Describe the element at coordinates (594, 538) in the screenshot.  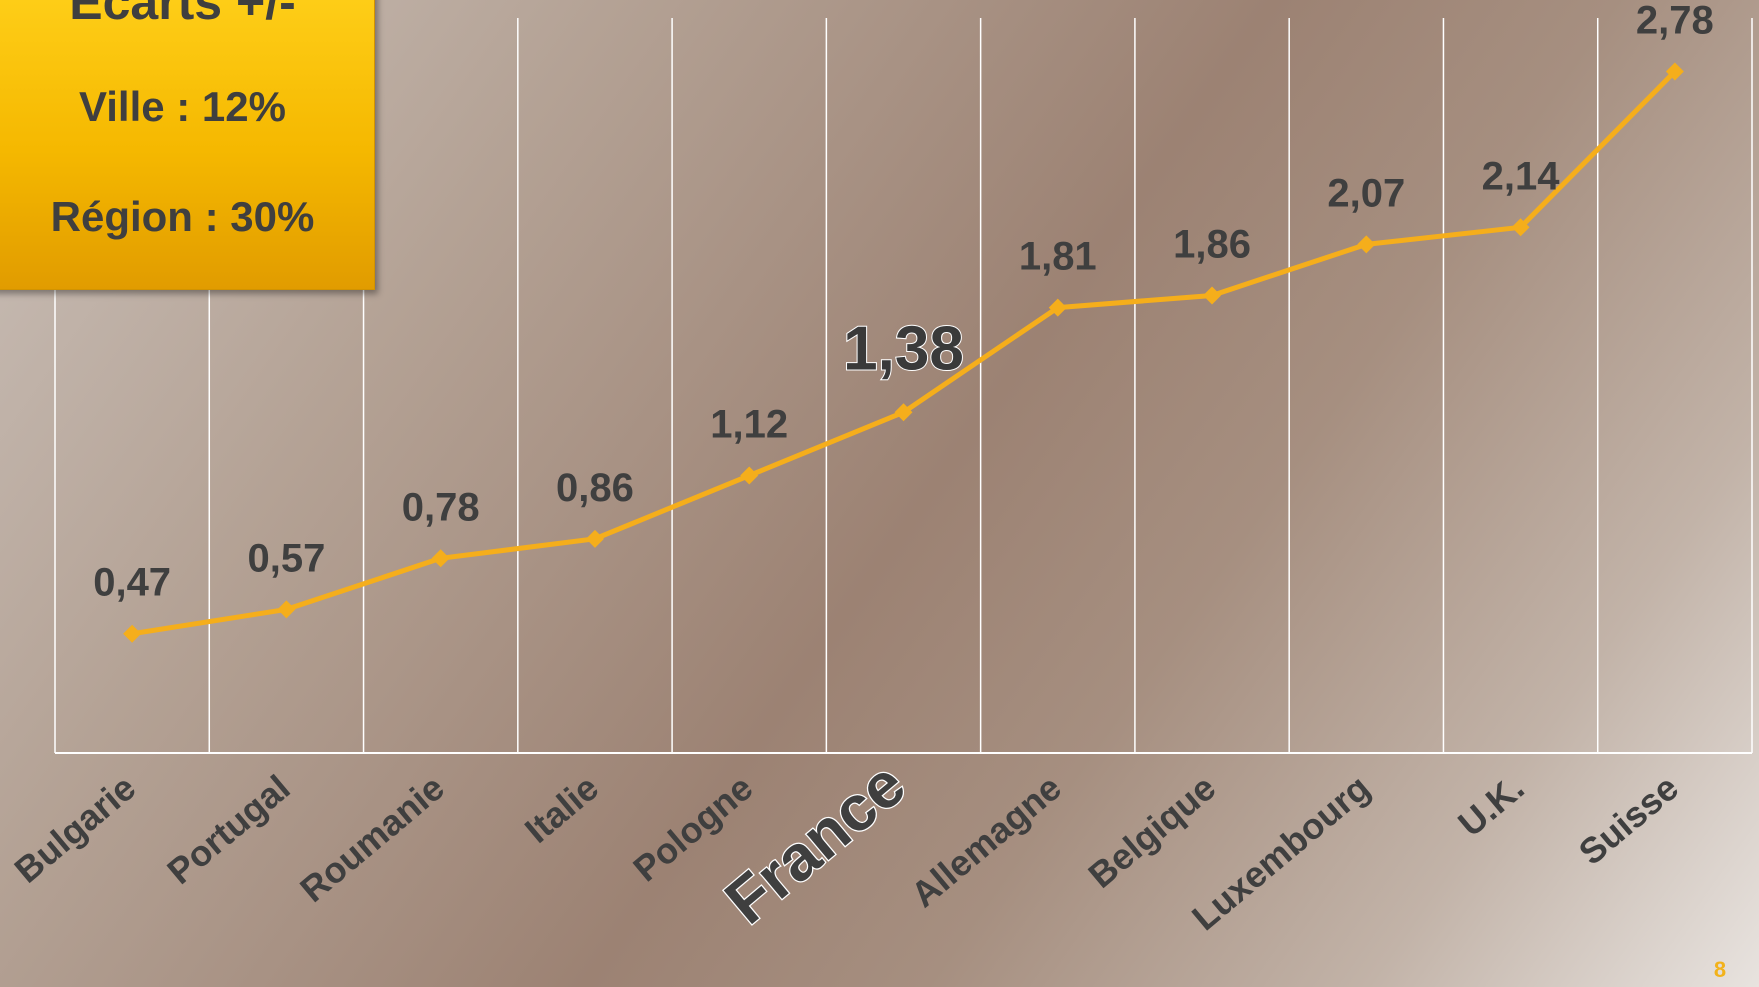
I see `marker-italie` at that location.